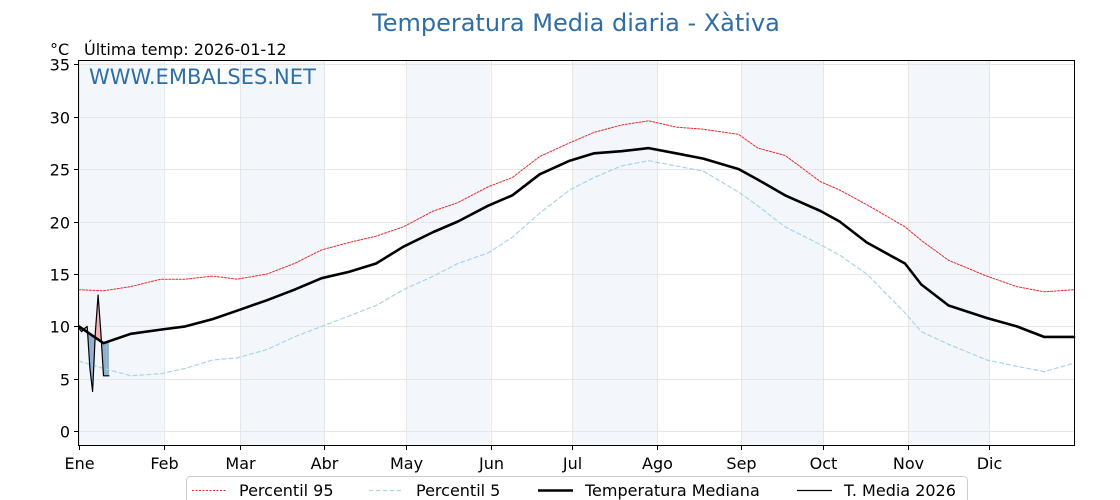 The height and width of the screenshot is (500, 1120). What do you see at coordinates (202, 77) in the screenshot?
I see `watermark: WWW.EMBALSES.NET` at bounding box center [202, 77].